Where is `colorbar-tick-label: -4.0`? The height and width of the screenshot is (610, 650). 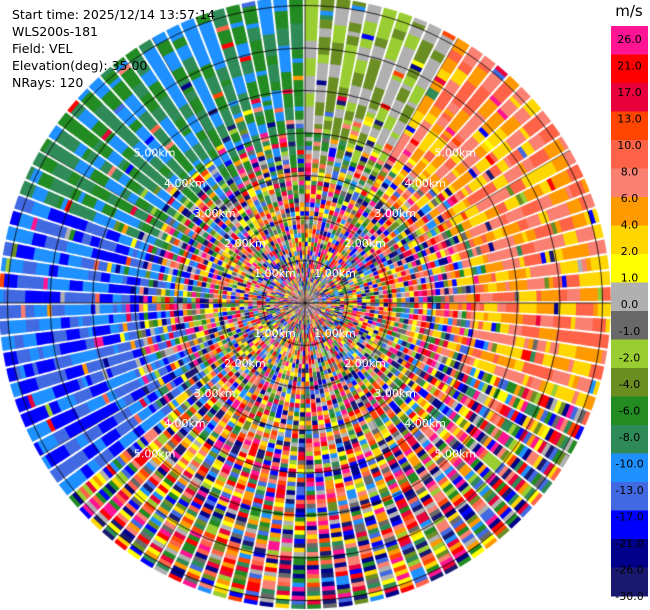
colorbar-tick-label: -4.0 is located at coordinates (629, 384).